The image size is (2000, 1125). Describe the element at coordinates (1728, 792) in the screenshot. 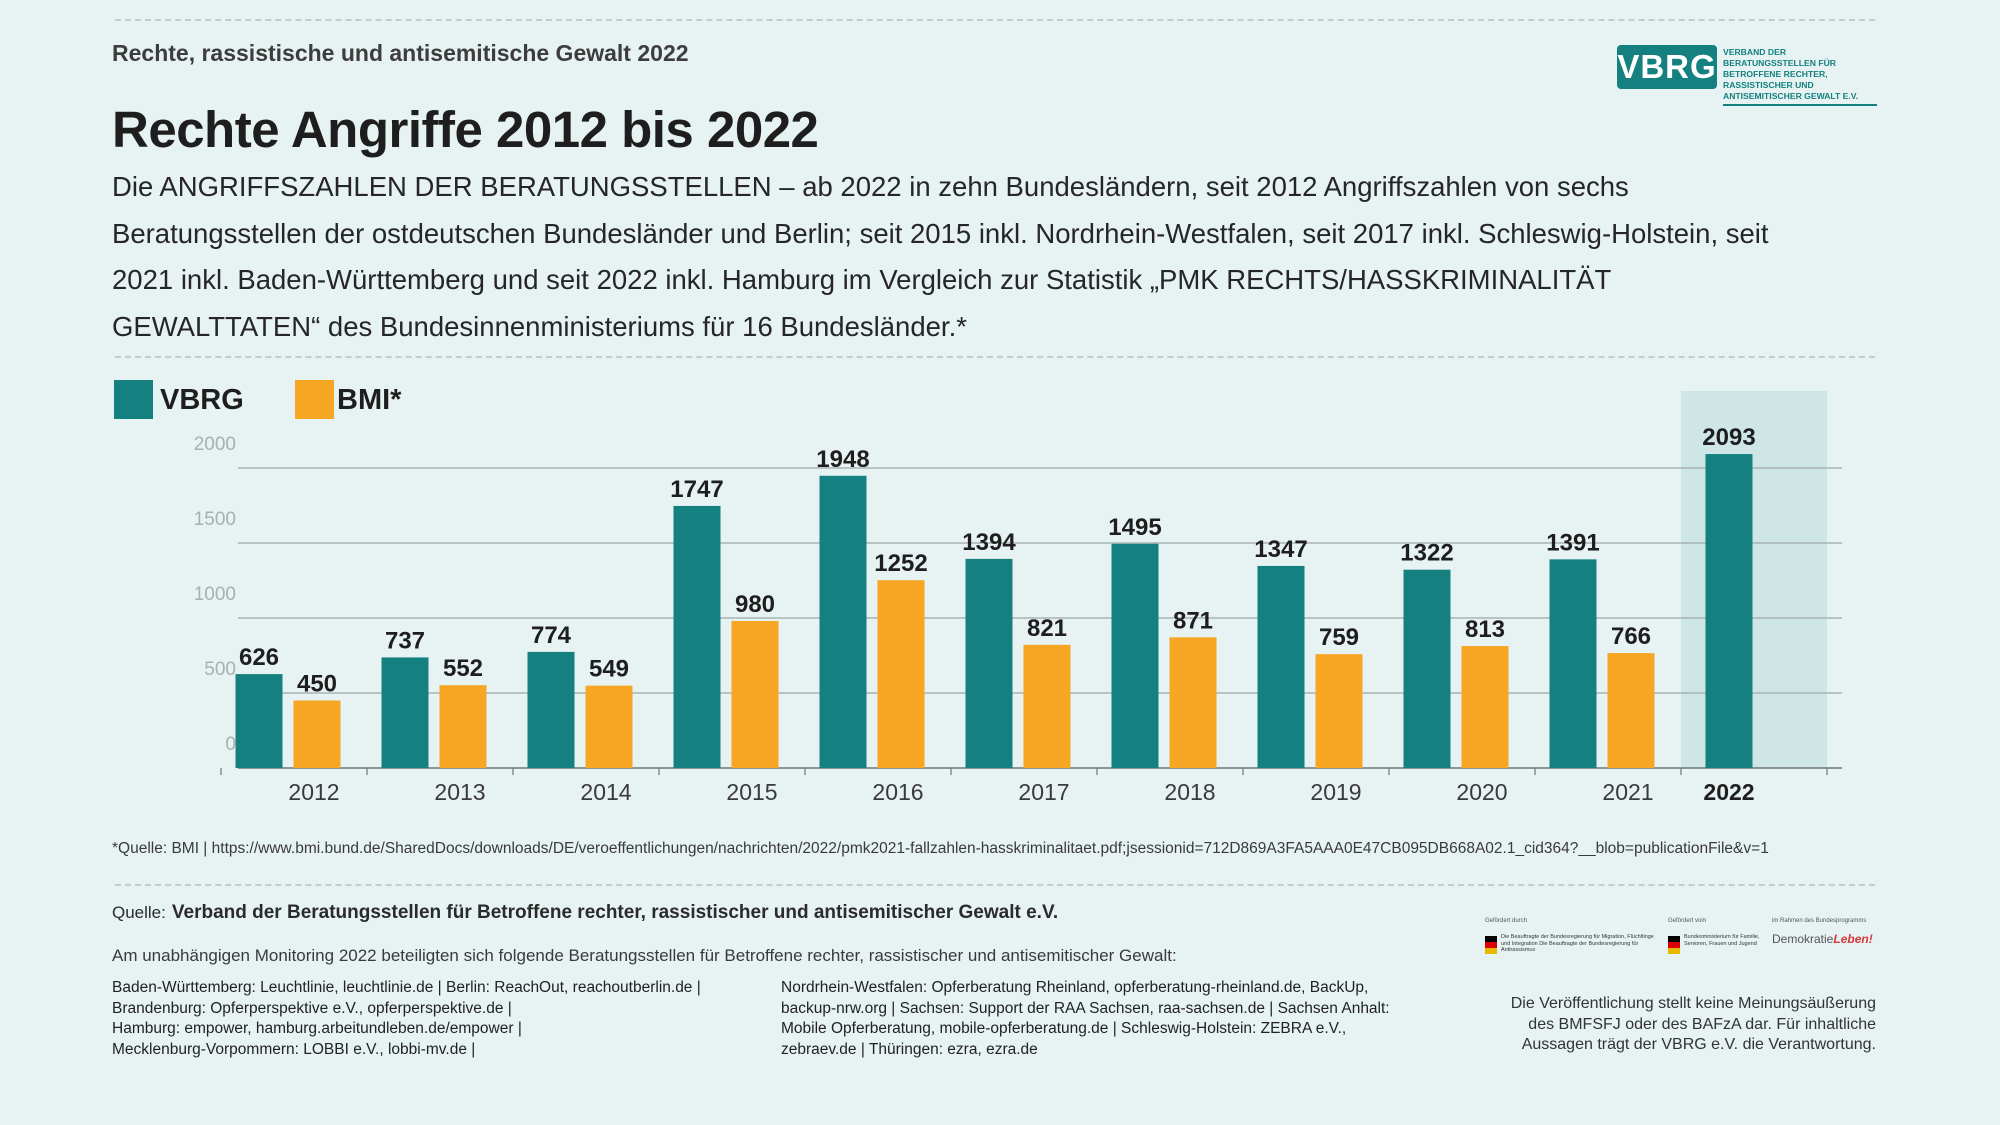

I see `x-tick-label: 2022` at that location.